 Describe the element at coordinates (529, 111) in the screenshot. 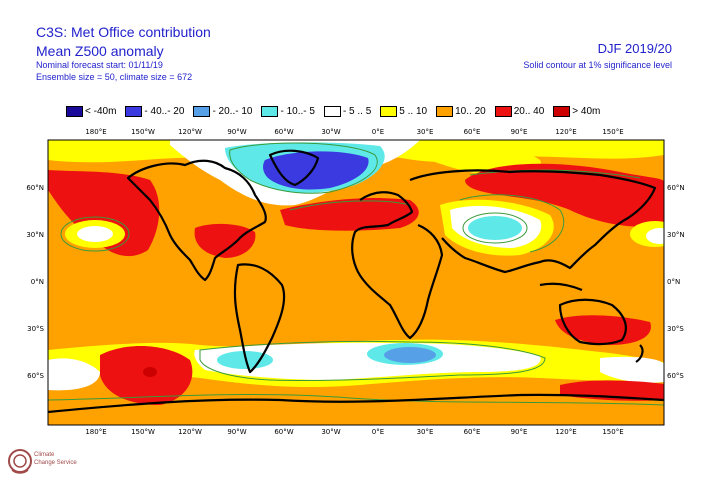

I see `legend-label: 20.. 40` at that location.